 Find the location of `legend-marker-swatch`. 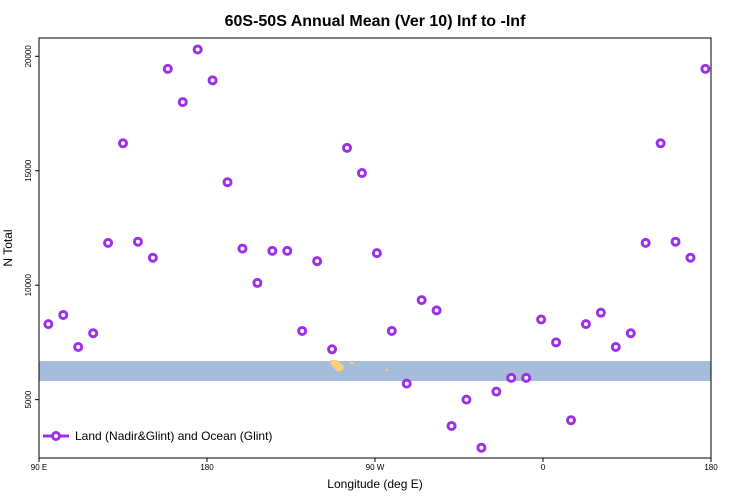

legend-marker-swatch is located at coordinates (56, 436).